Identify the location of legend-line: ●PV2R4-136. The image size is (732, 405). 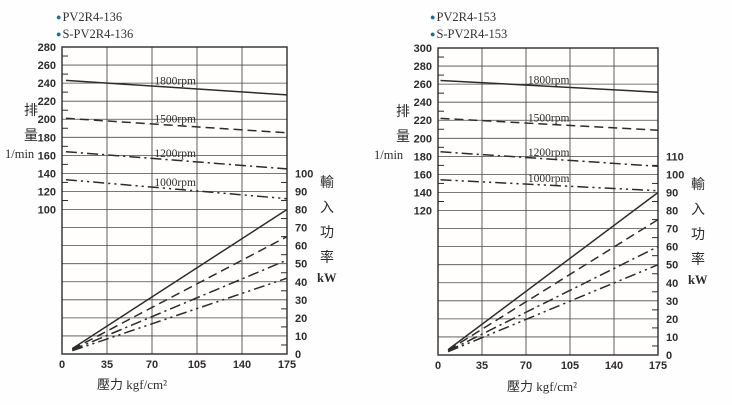
(94, 17).